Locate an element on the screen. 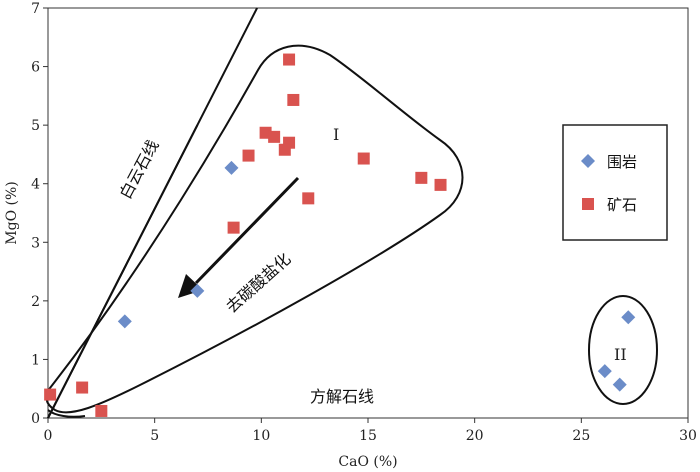 The width and height of the screenshot is (700, 472). y-axis: 0 1 2 3 4 5 6 7 is located at coordinates (39, 214).